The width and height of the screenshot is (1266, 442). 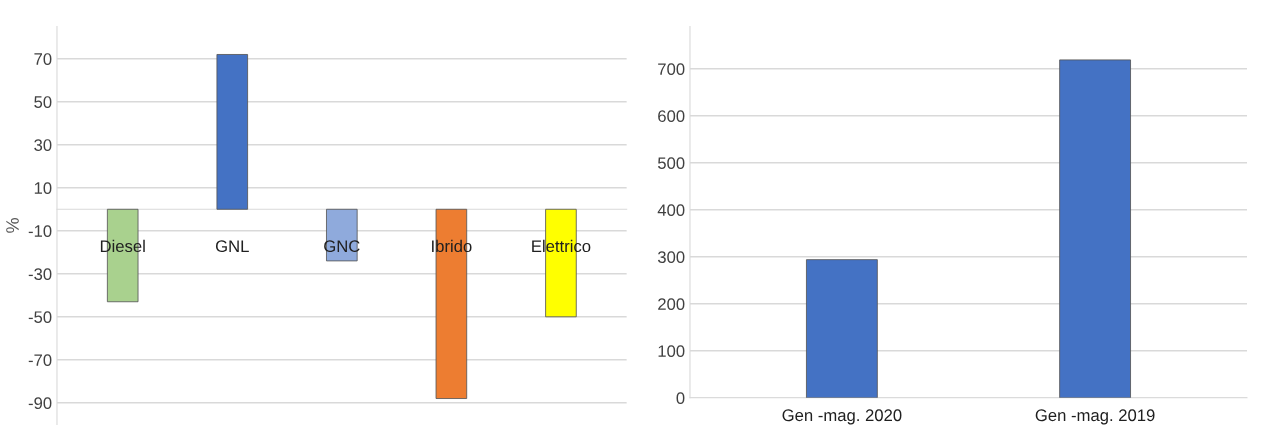 I want to click on y-tick-label: -30, so click(x=40, y=274).